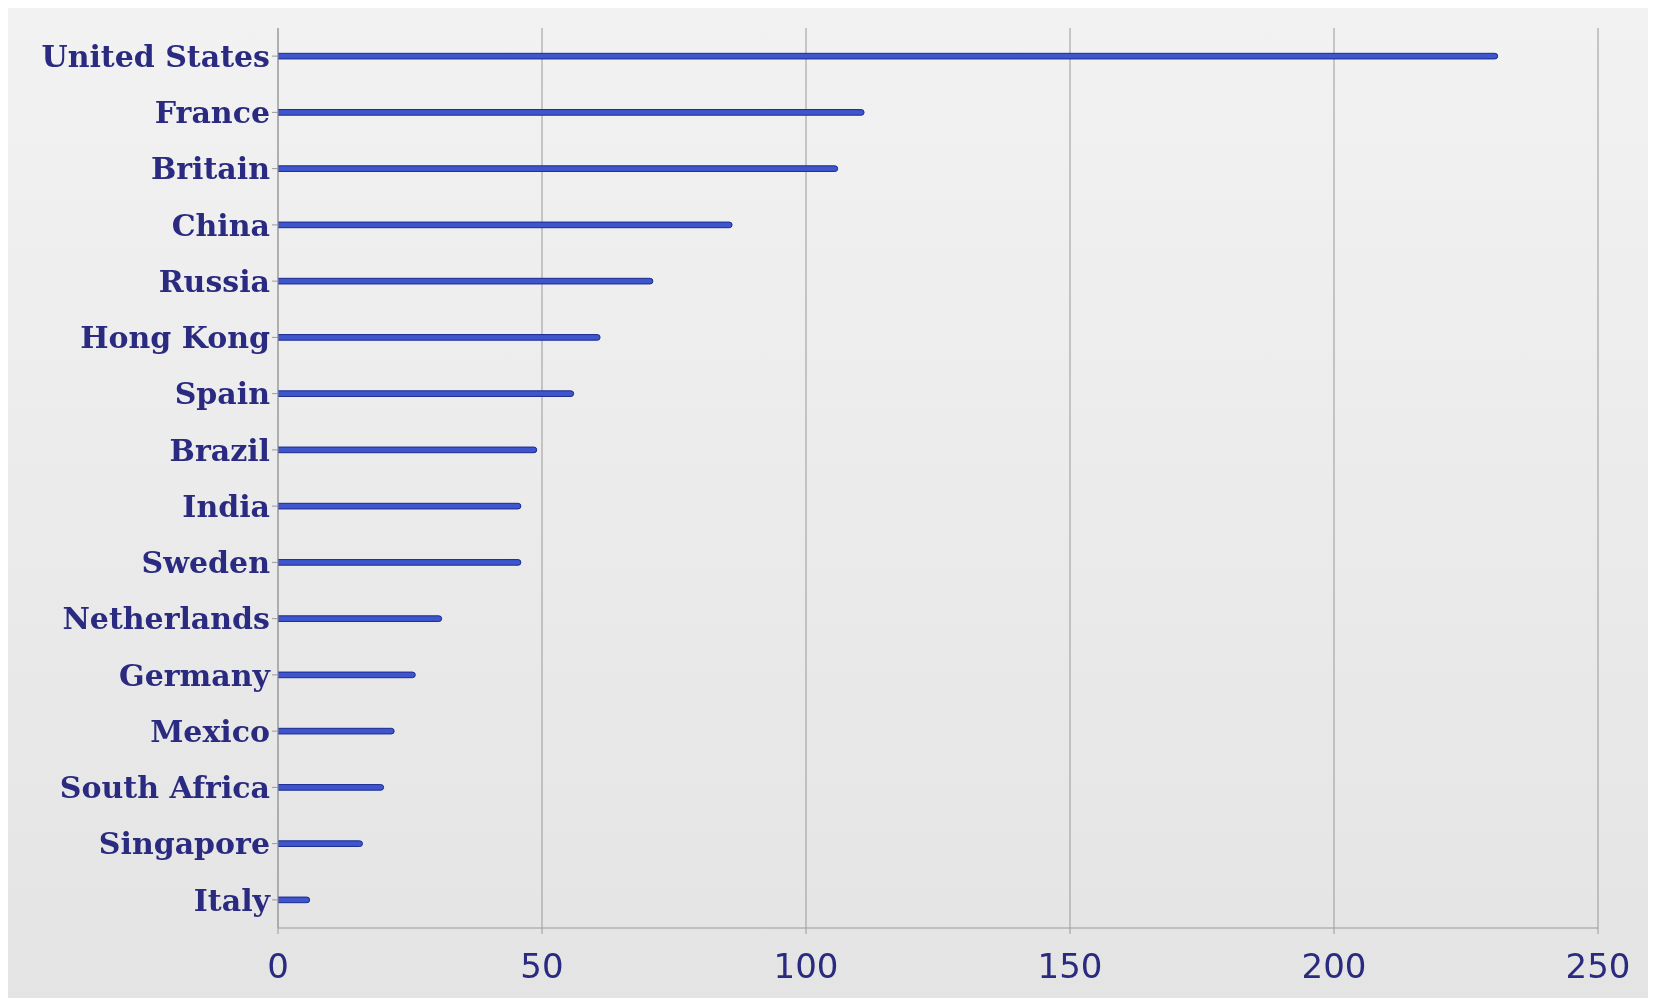 Image resolution: width=1668 pixels, height=1008 pixels. I want to click on y-tick-label: Netherlands, so click(166, 619).